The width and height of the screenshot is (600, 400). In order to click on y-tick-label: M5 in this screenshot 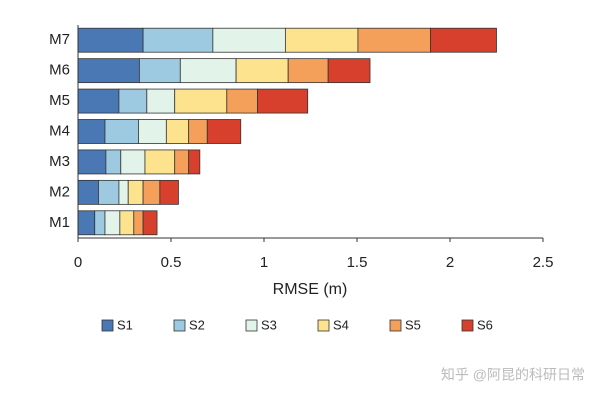, I will do `click(59, 100)`.